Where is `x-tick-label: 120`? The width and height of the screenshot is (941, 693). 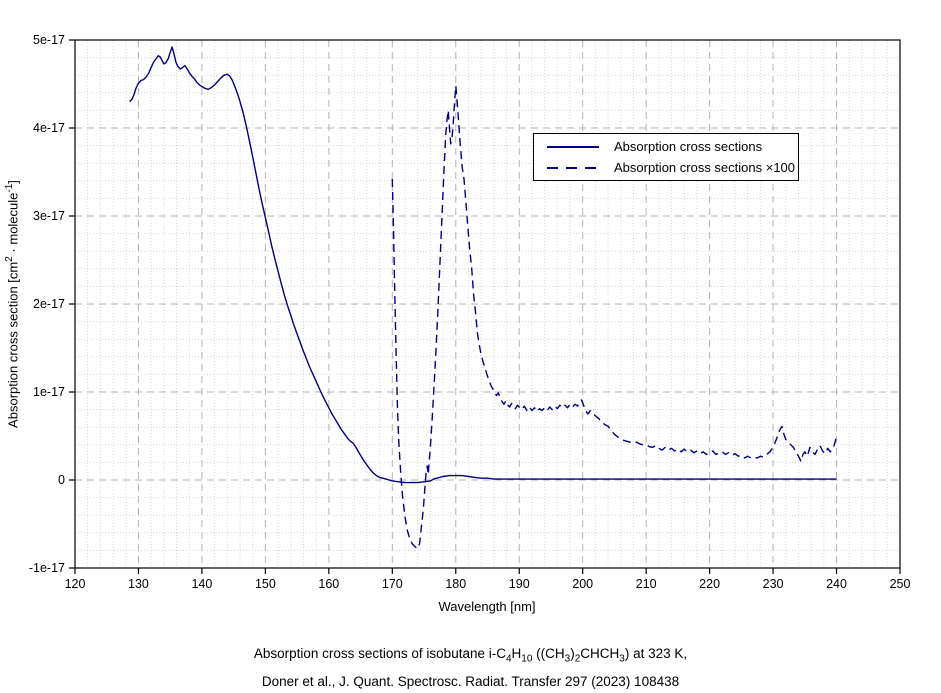
x-tick-label: 120 is located at coordinates (75, 584).